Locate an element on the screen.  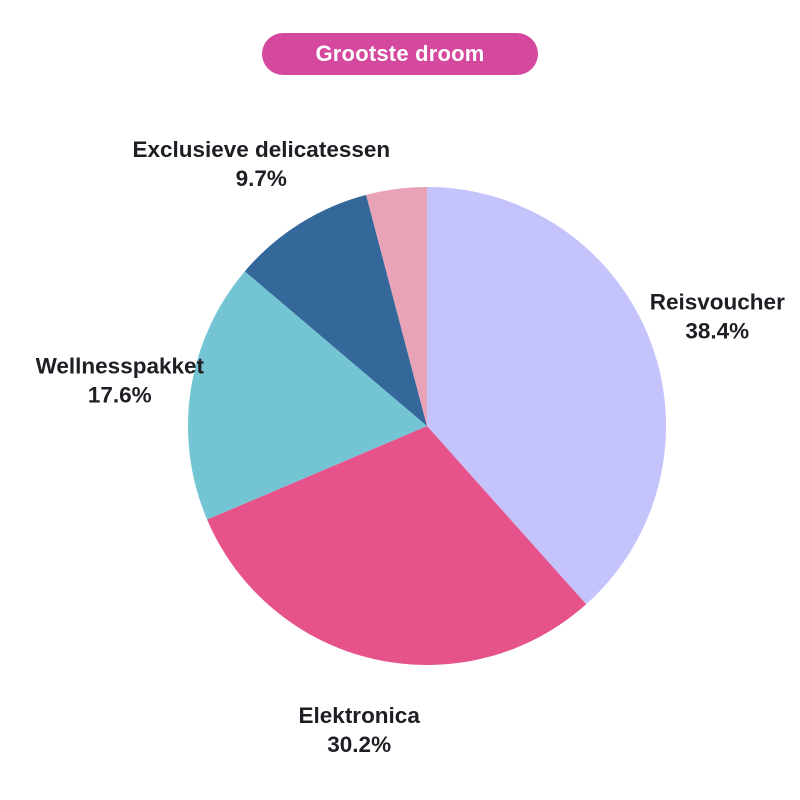
slice-label-pct: 30.2% is located at coordinates (359, 744).